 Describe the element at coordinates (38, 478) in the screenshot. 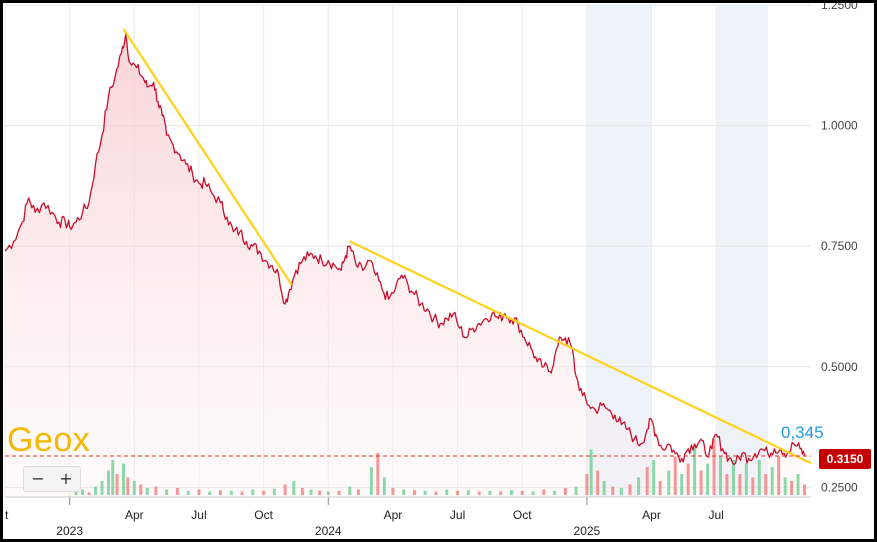

I see `zoom-out-button: −` at that location.